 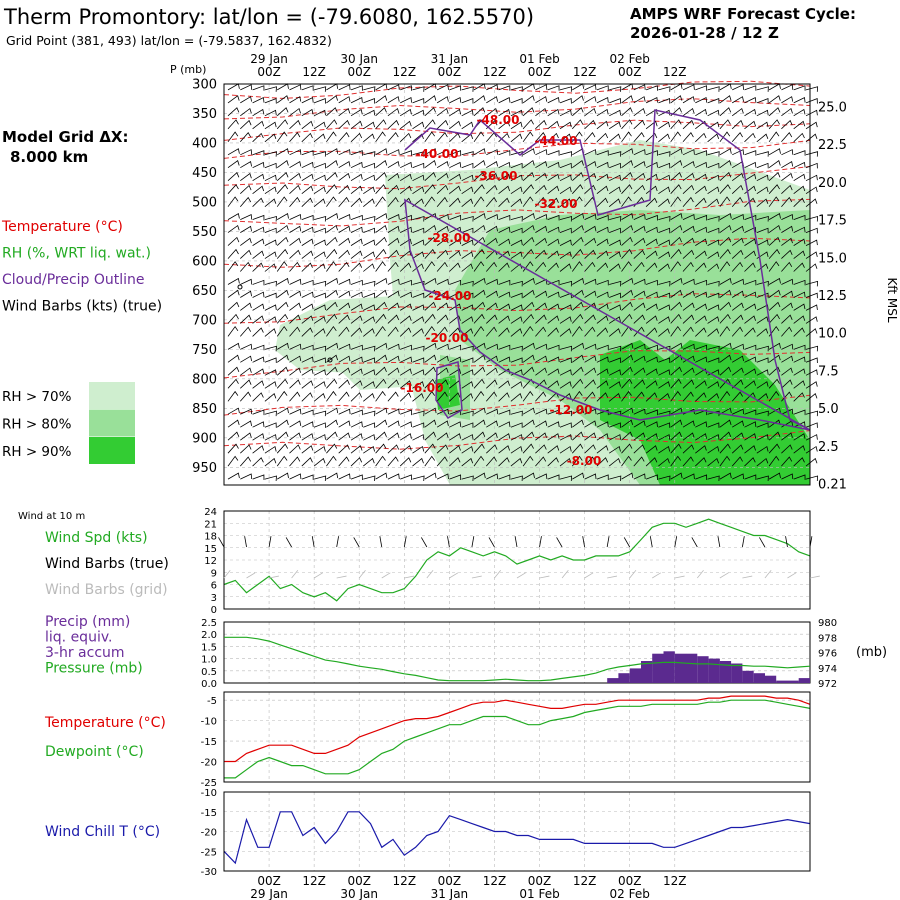 I want to click on panel-y-tick-label: 1.0, so click(x=209, y=660).